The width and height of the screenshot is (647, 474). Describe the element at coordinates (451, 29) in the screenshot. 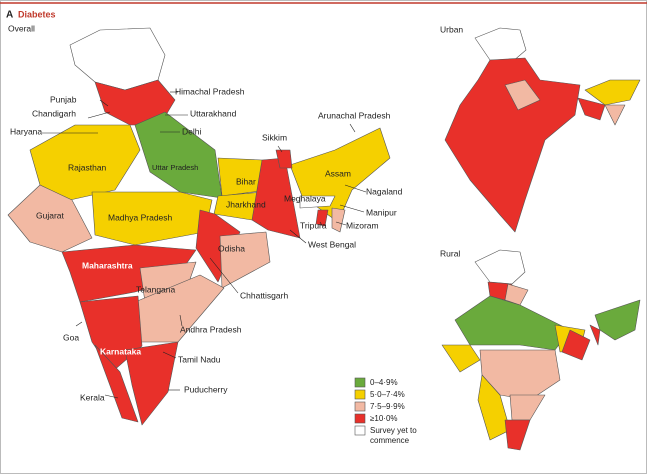

I see `map-label: Urban` at that location.